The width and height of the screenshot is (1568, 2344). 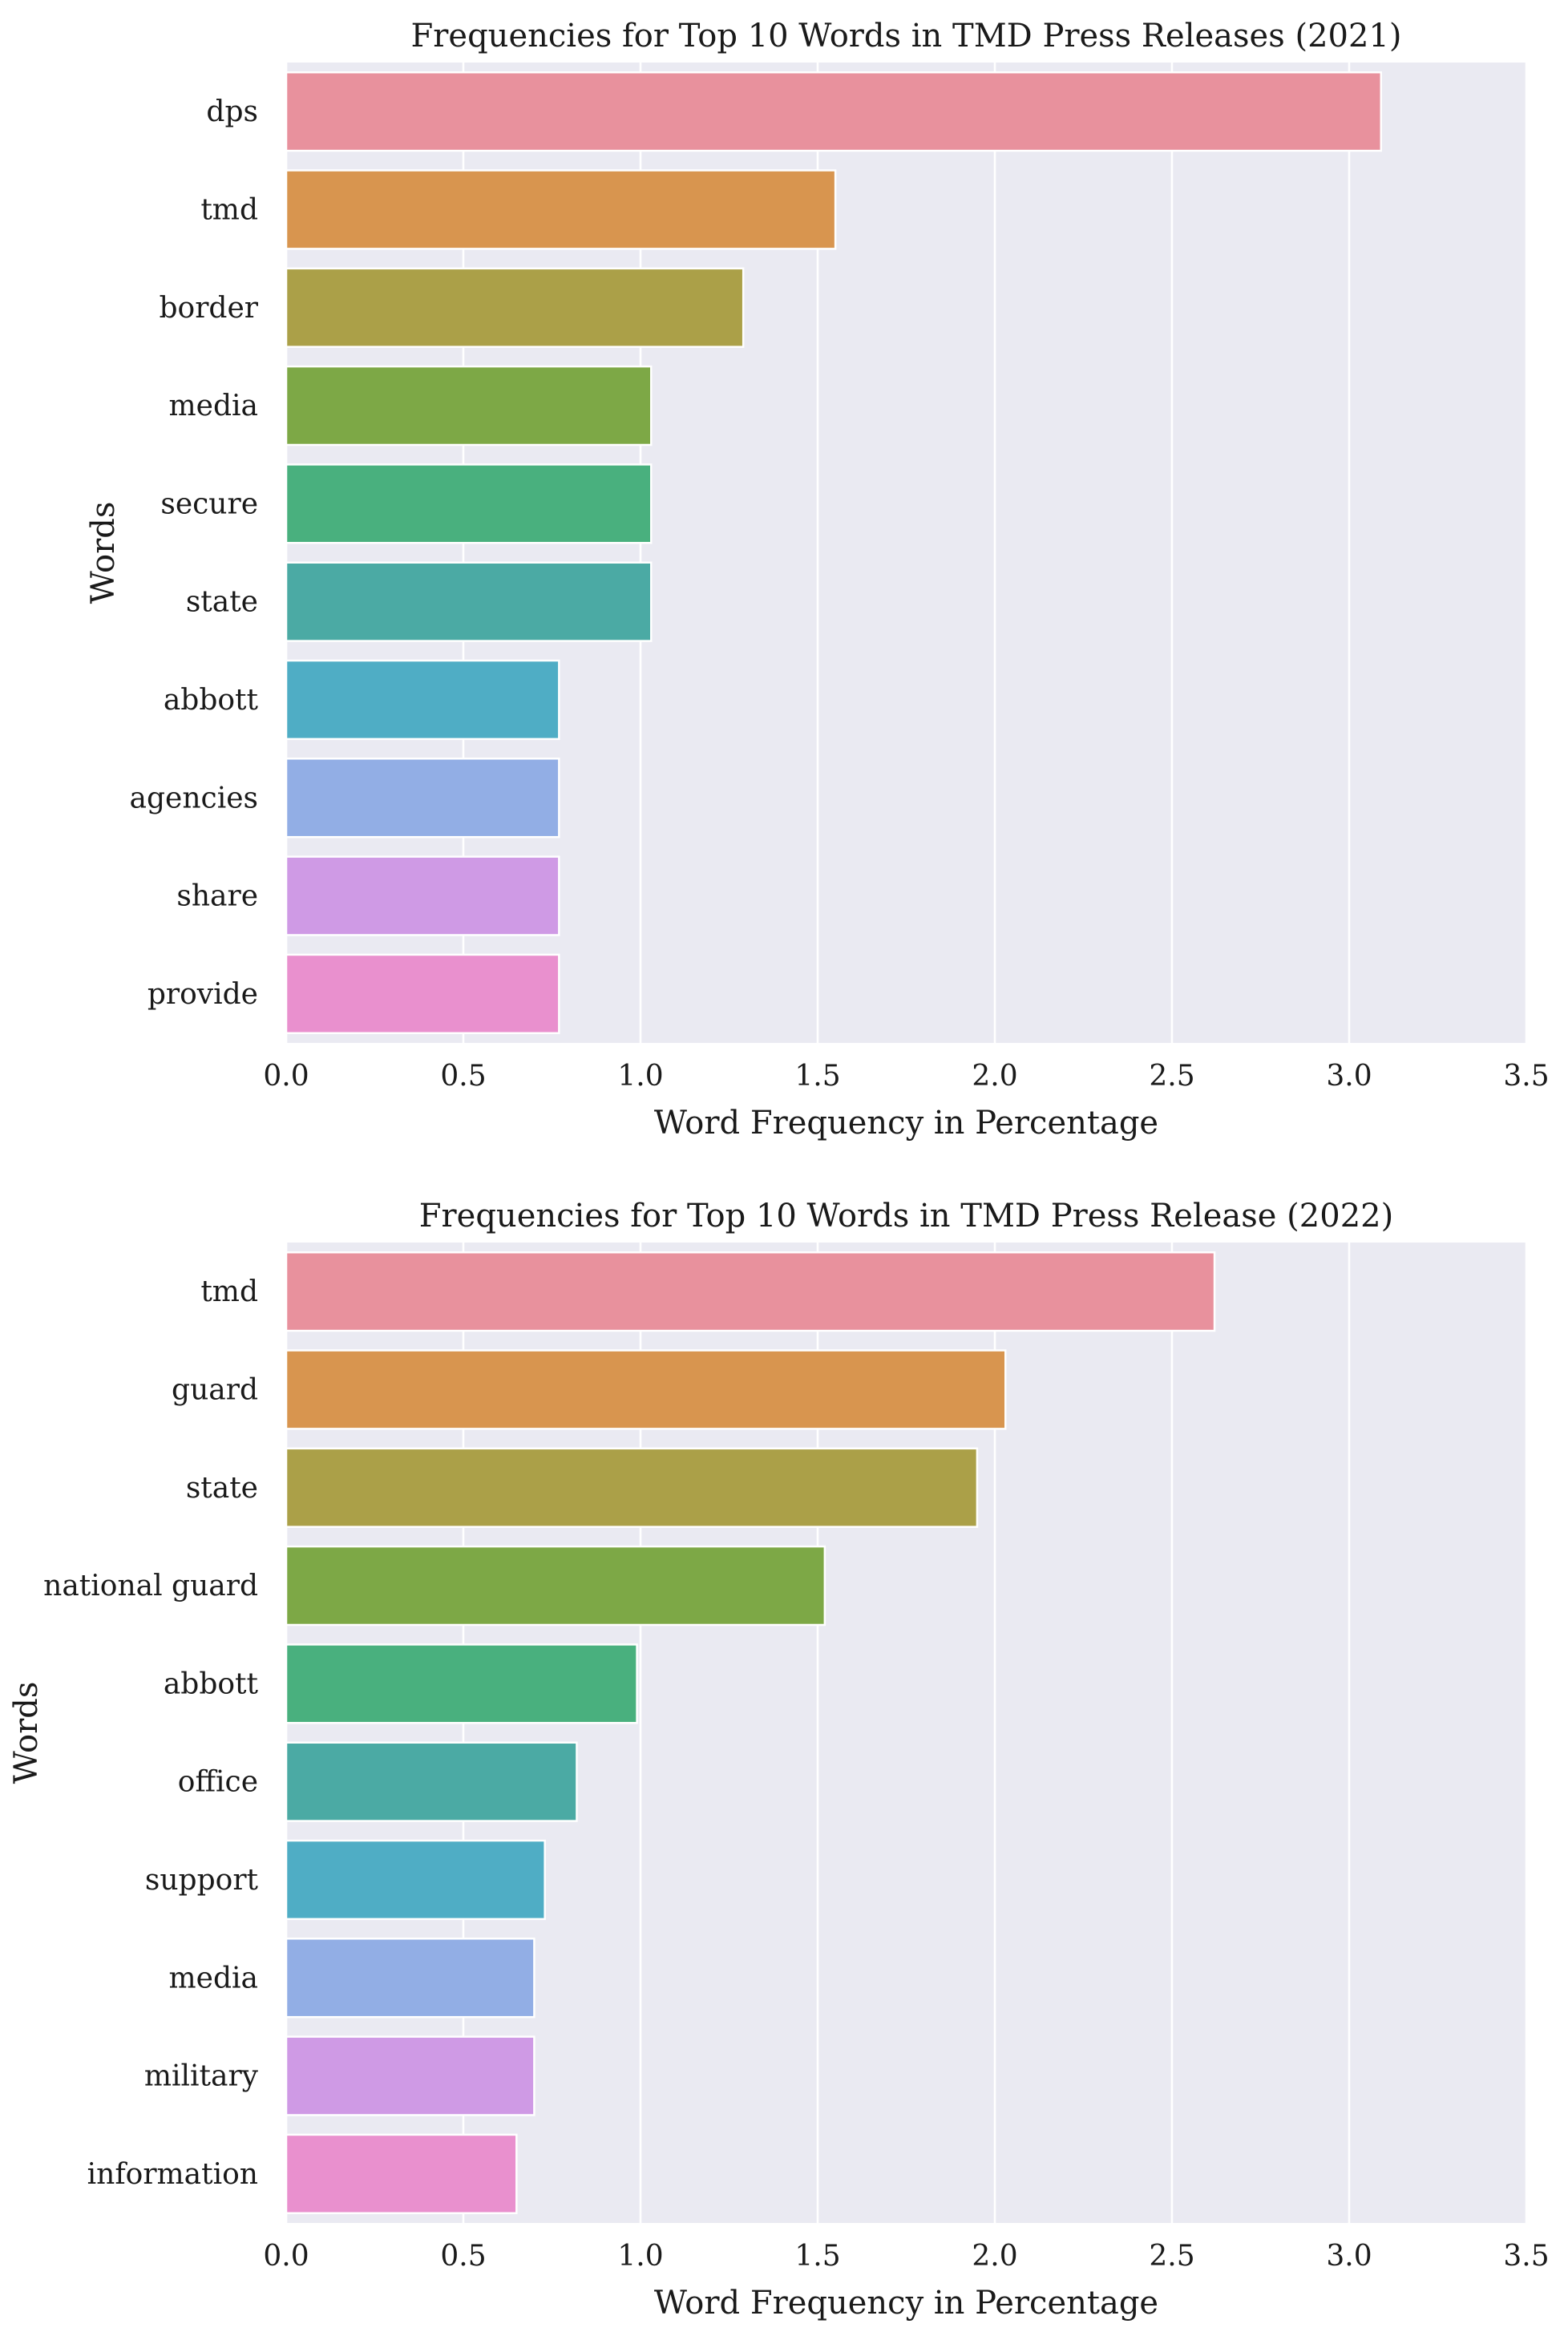 What do you see at coordinates (555, 1586) in the screenshot?
I see `bar-national-guard` at bounding box center [555, 1586].